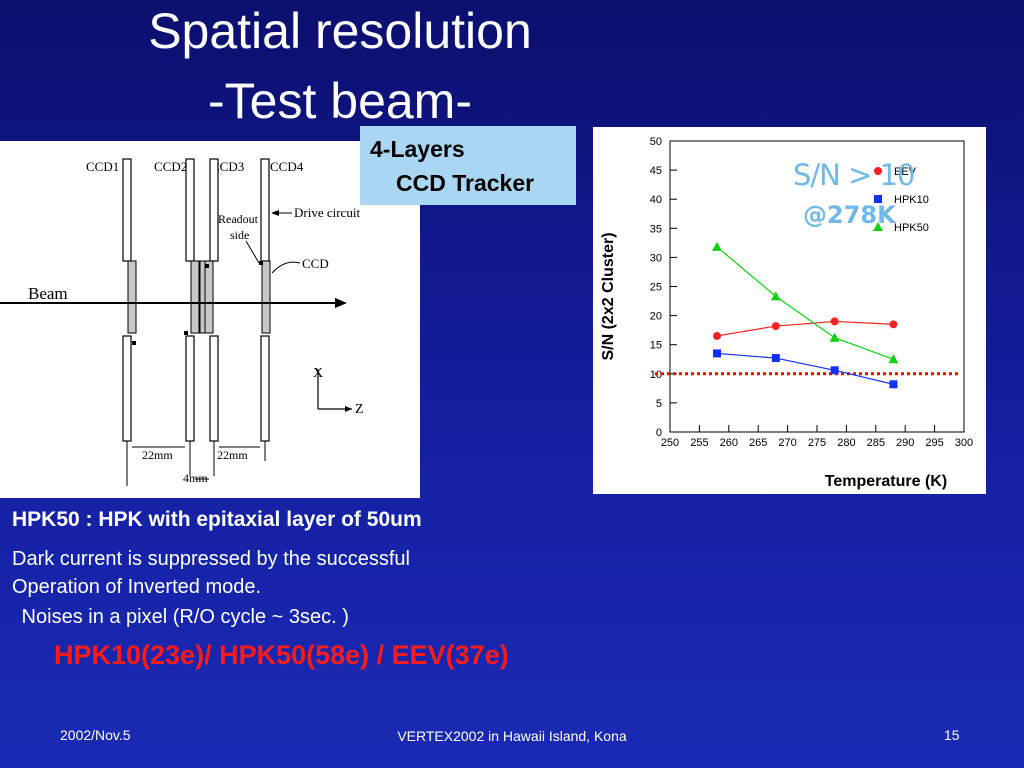  What do you see at coordinates (876, 443) in the screenshot?
I see `x-tick-label: 285` at bounding box center [876, 443].